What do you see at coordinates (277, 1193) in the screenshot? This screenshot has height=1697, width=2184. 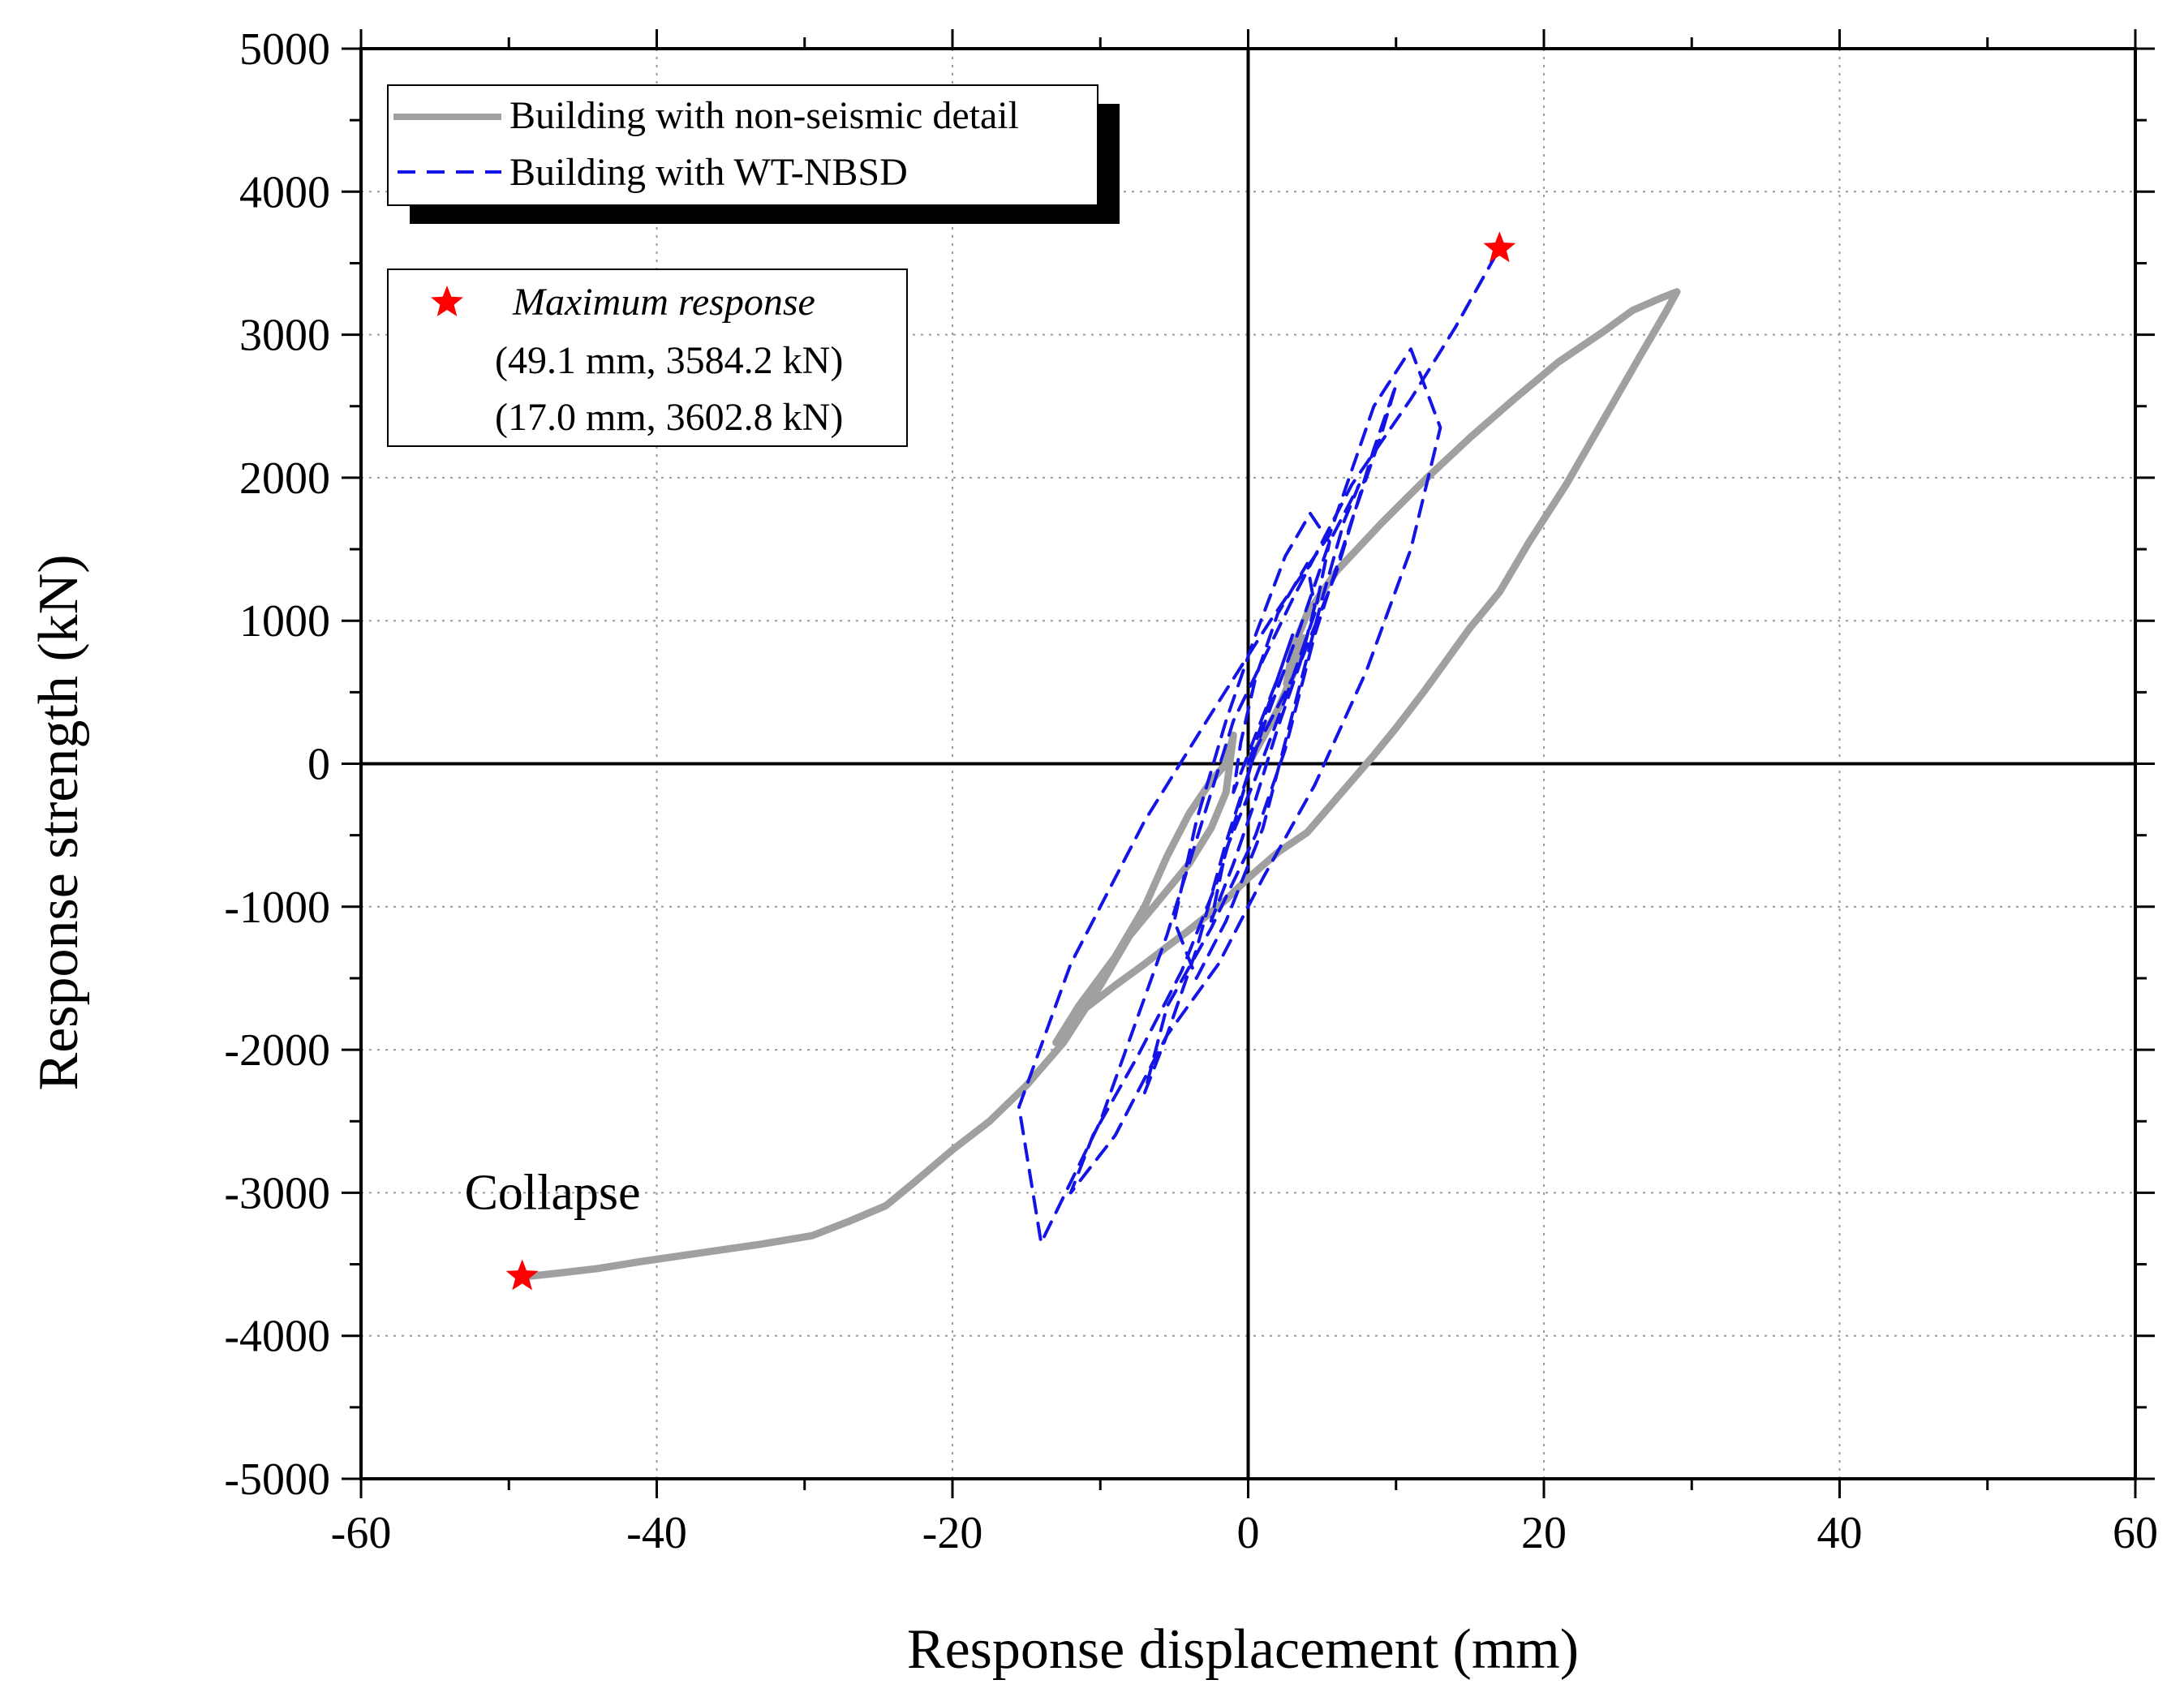 I see `y-tick-label: -3000` at bounding box center [277, 1193].